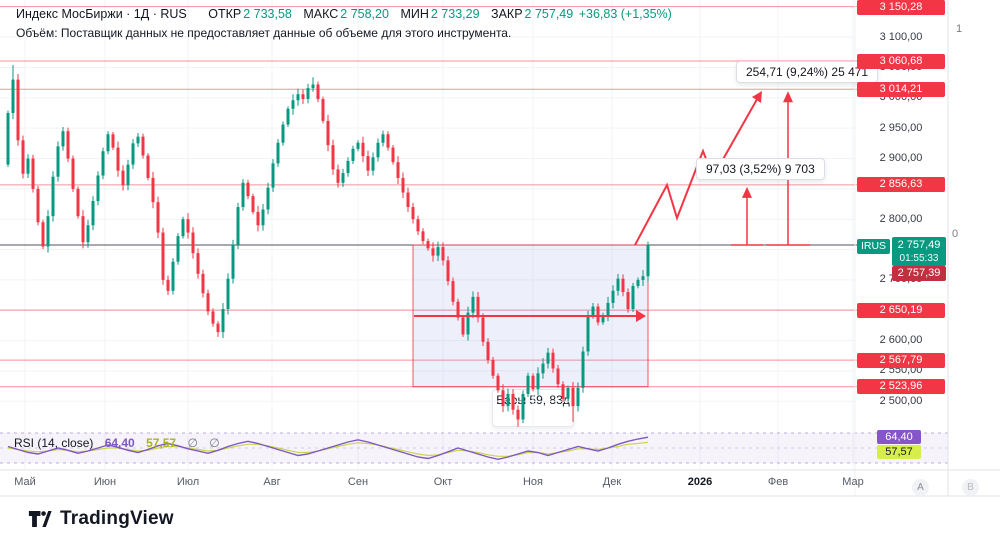 The image size is (1000, 545). What do you see at coordinates (25, 482) in the screenshot?
I see `time-axis-label: Май` at bounding box center [25, 482].